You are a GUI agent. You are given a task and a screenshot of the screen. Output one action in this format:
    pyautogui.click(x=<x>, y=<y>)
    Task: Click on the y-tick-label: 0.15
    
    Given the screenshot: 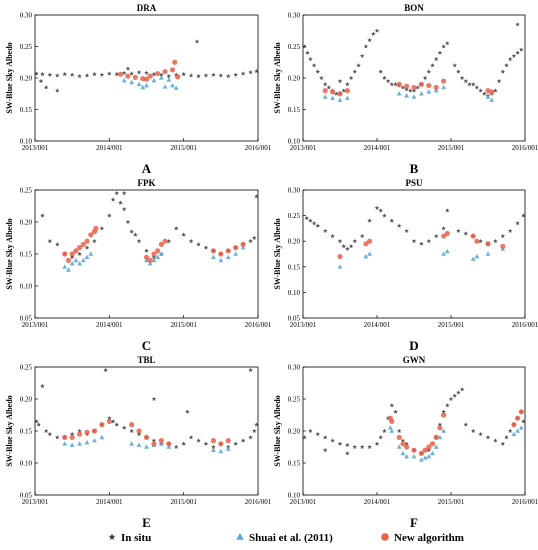 What is the action you would take?
    pyautogui.click(x=294, y=110)
    